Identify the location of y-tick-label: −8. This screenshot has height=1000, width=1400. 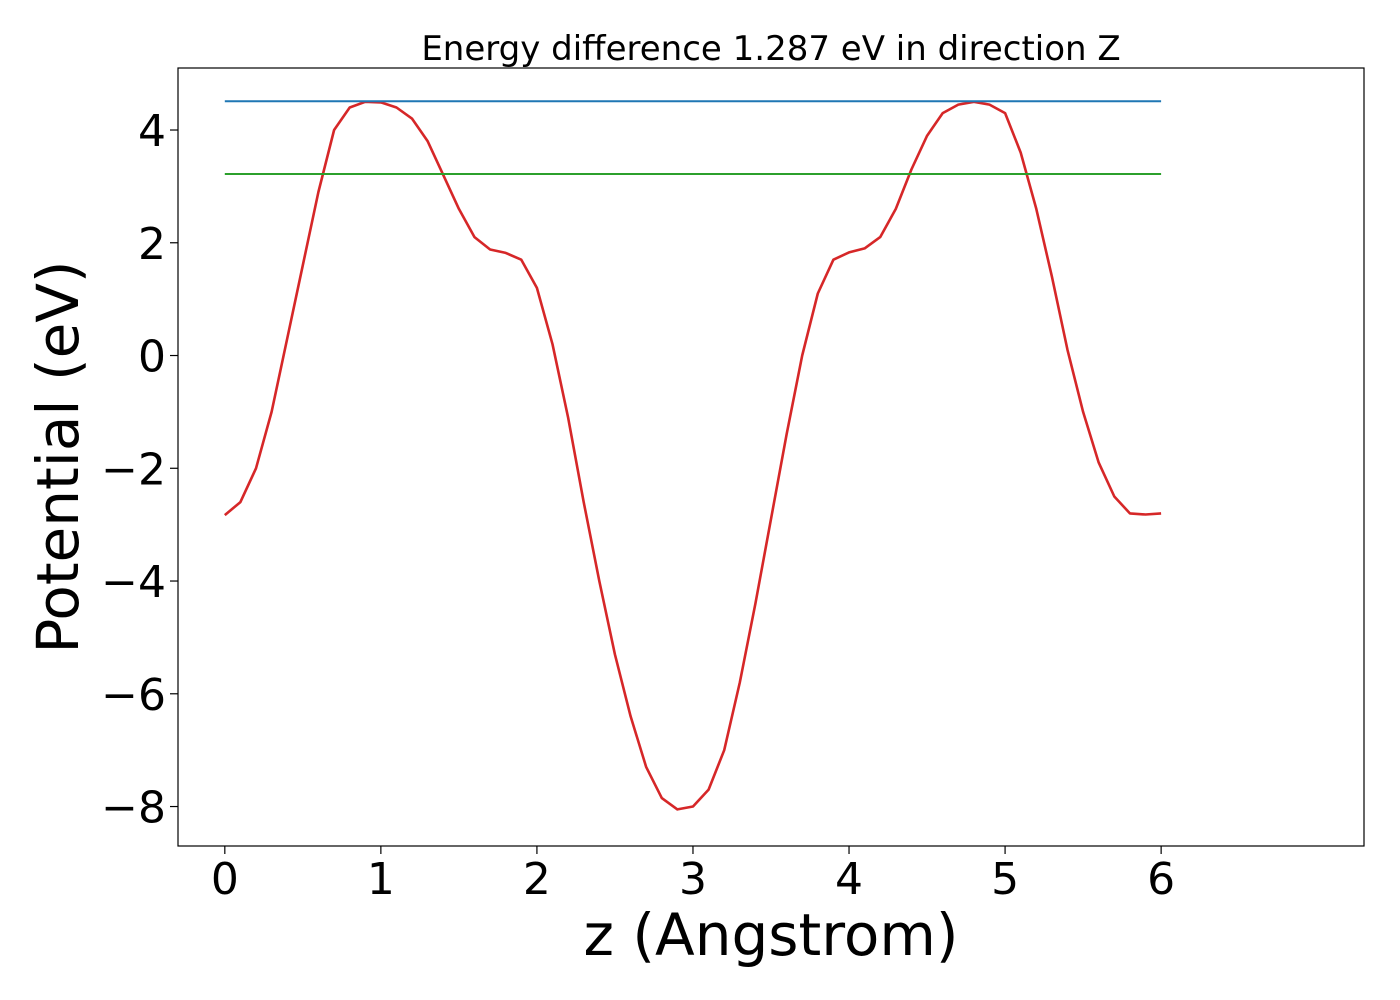
(133, 808).